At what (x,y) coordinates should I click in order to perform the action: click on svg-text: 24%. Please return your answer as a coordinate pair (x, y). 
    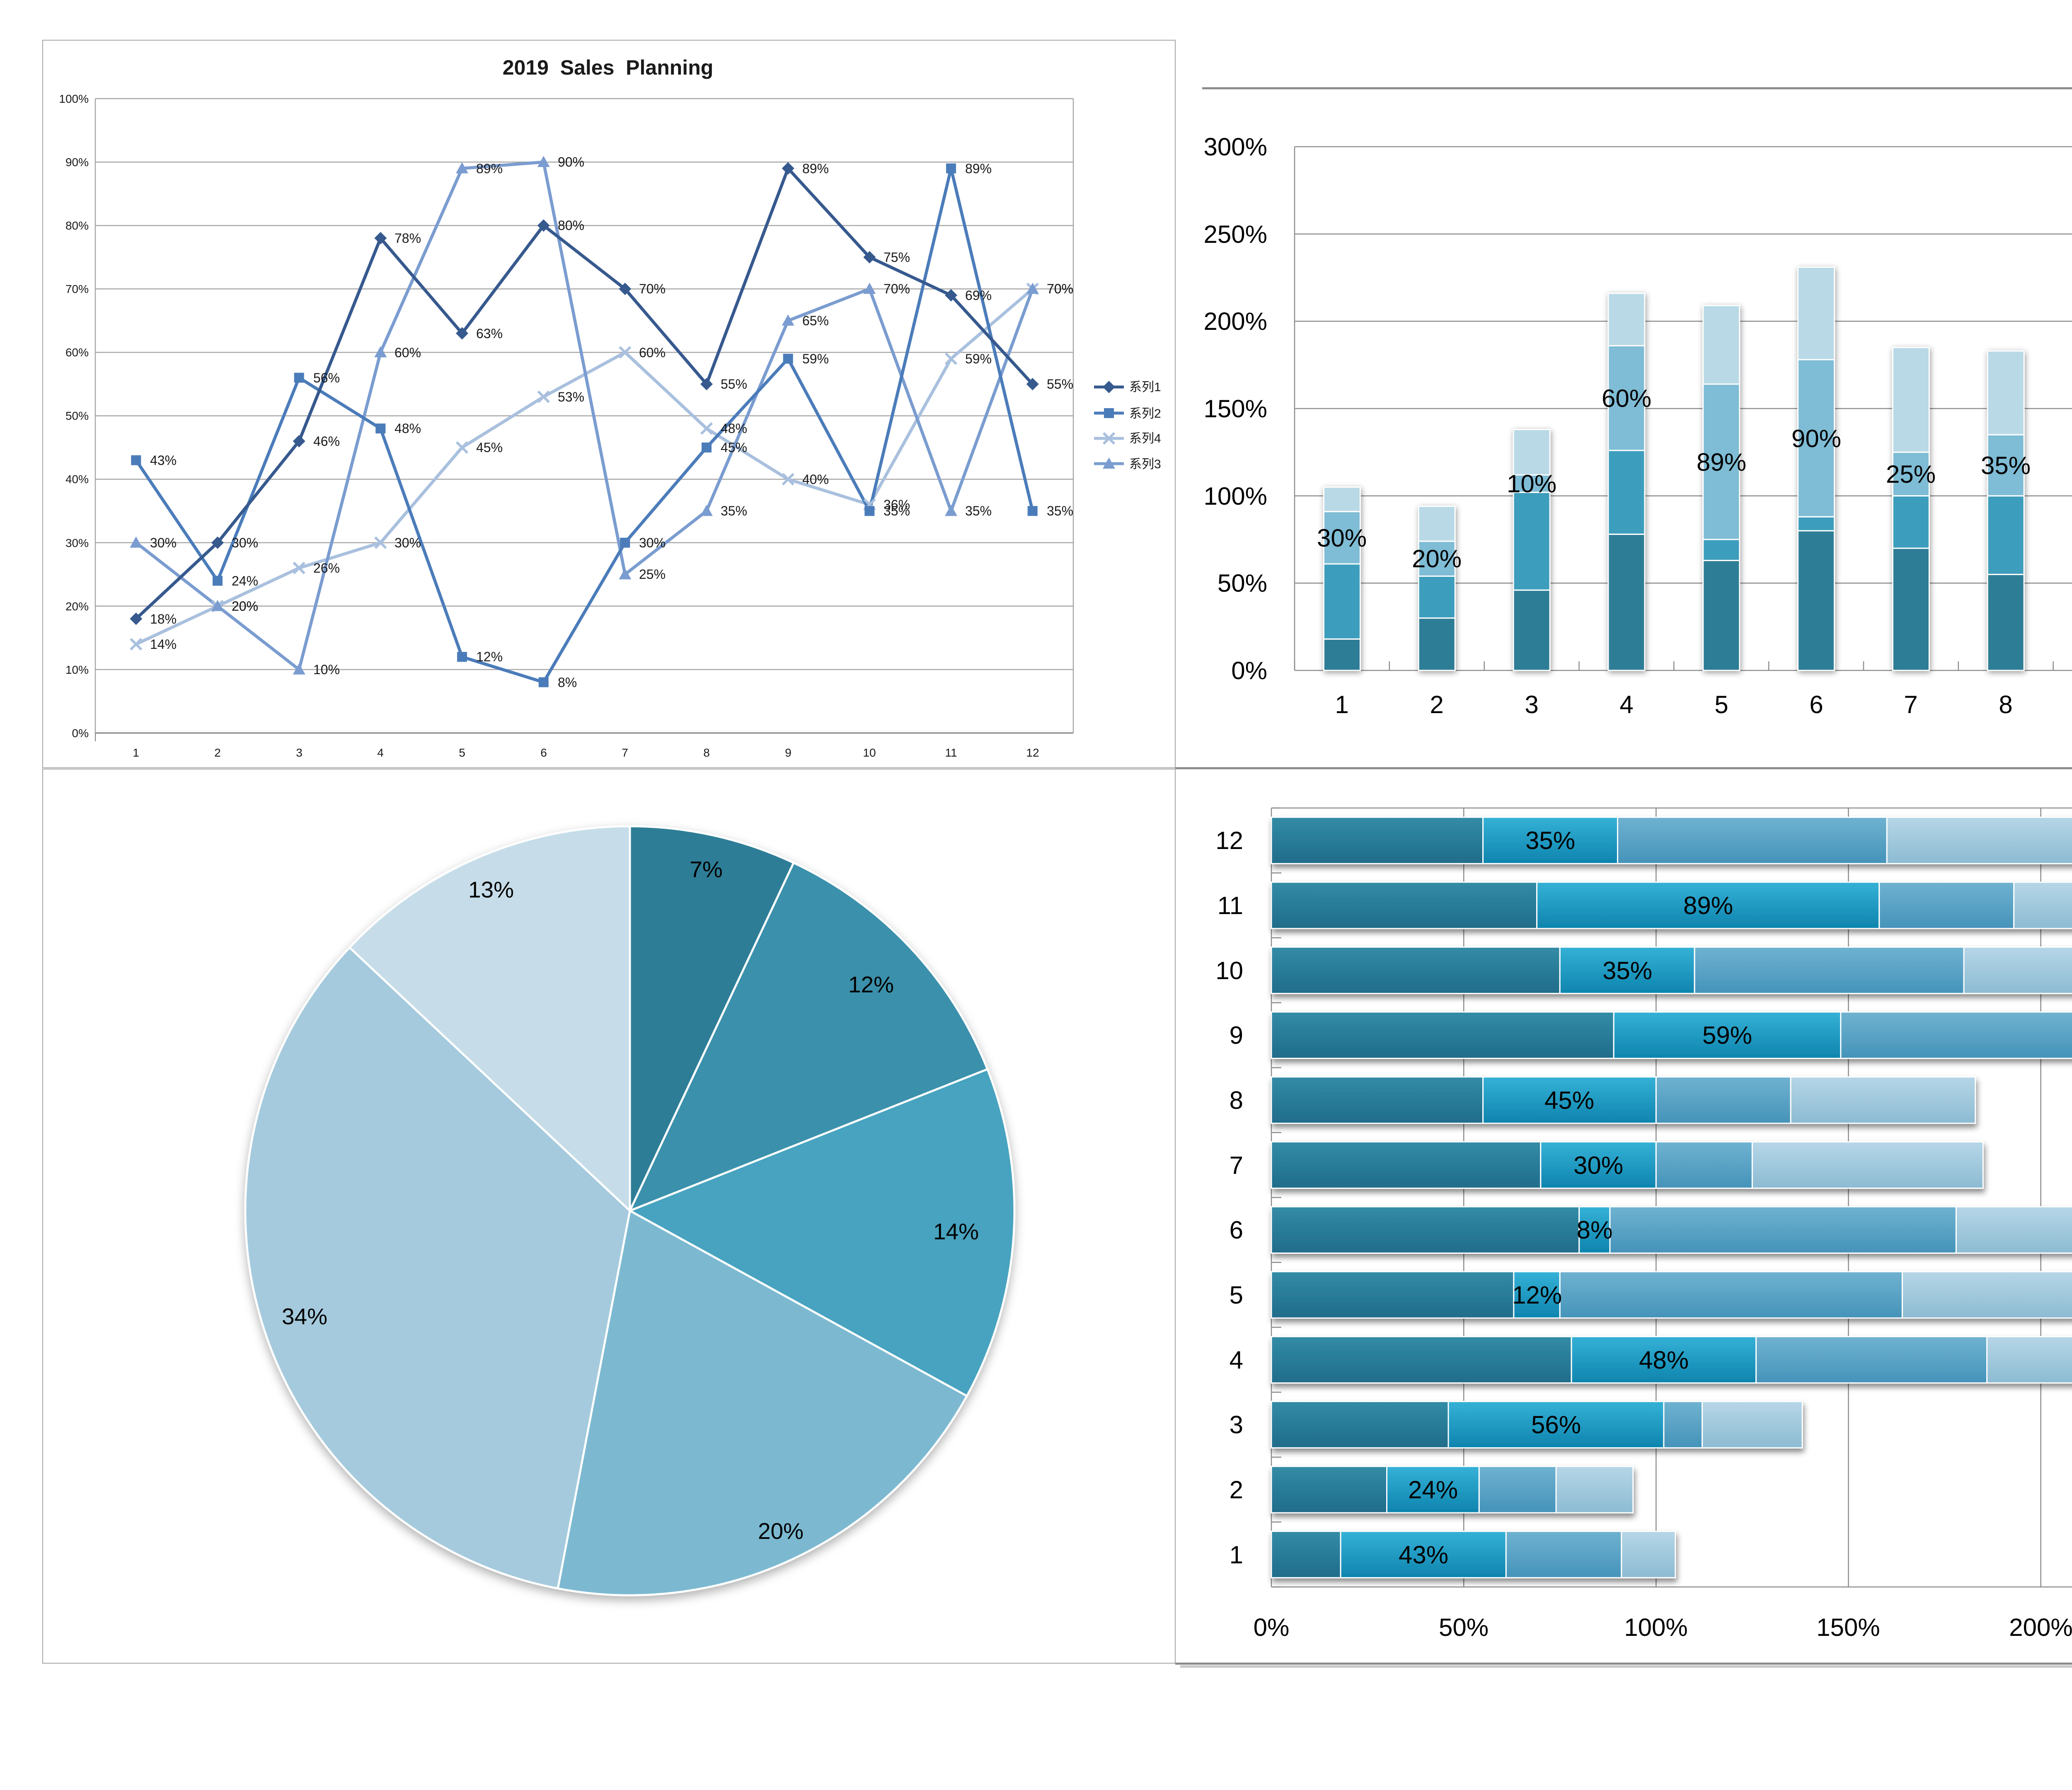
    Looking at the image, I should click on (1433, 1490).